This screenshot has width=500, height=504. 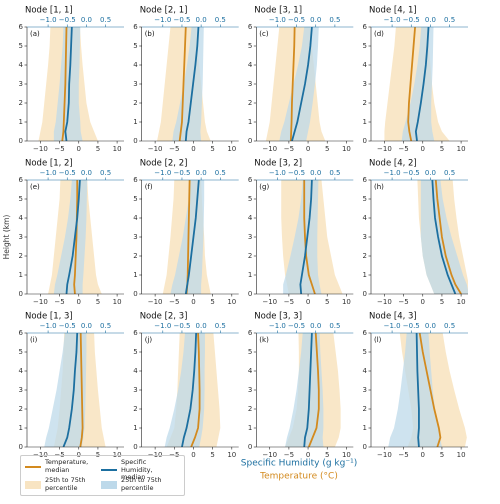 What do you see at coordinates (109, 484) in the screenshot?
I see `legend-swatch` at bounding box center [109, 484].